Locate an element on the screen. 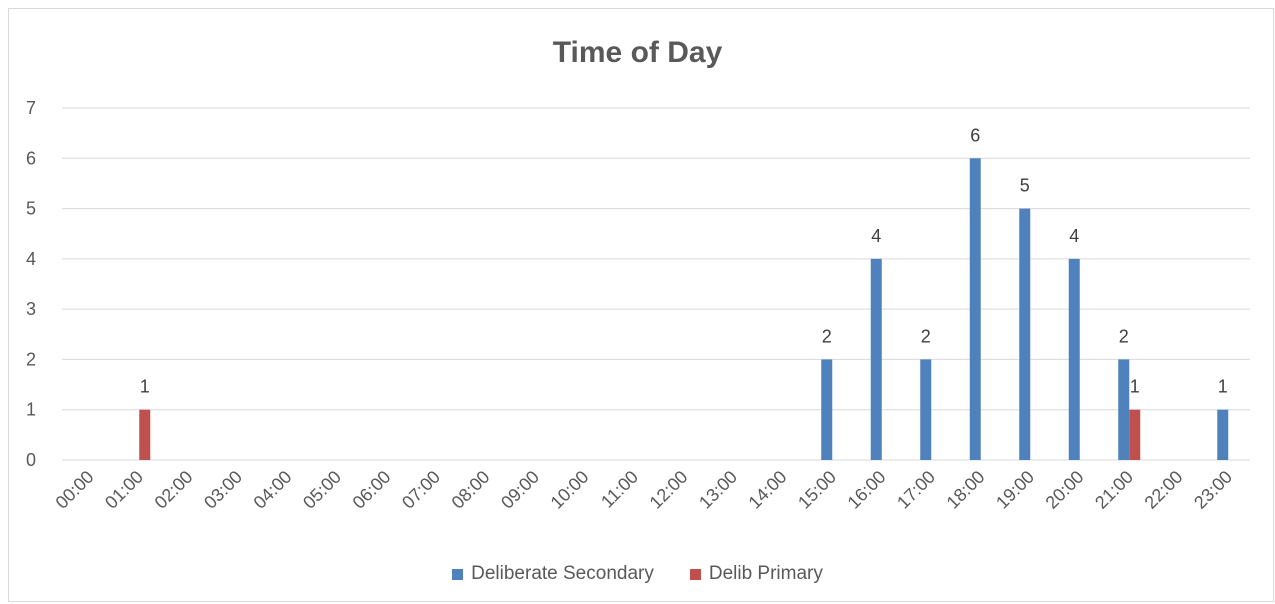  chart-title: Time of Day is located at coordinates (637, 52).